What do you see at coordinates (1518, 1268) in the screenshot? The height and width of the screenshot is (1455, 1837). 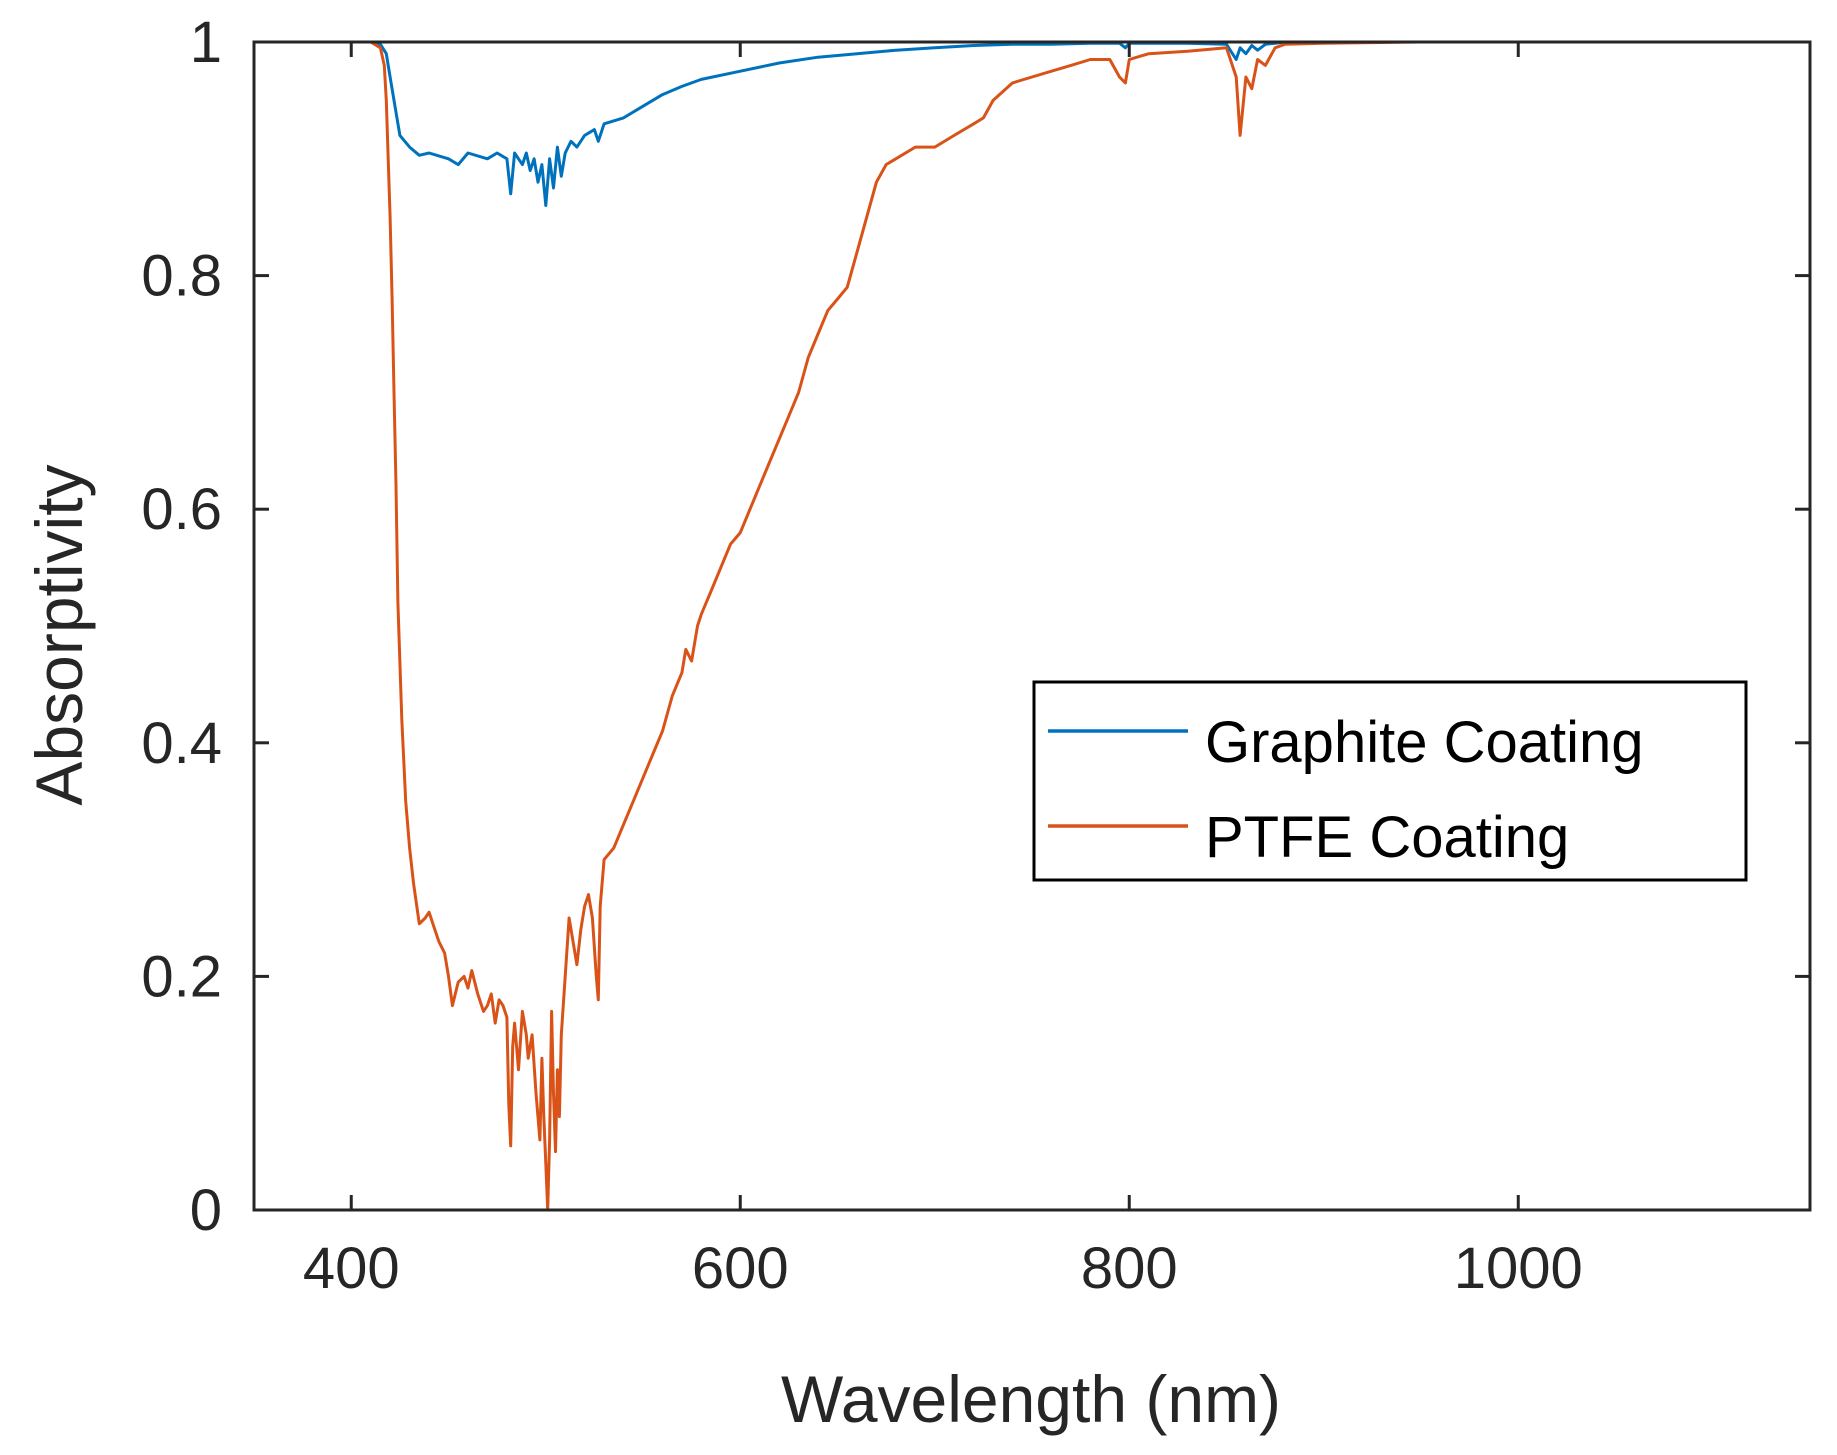 I see `x-tick-label: 1000` at bounding box center [1518, 1268].